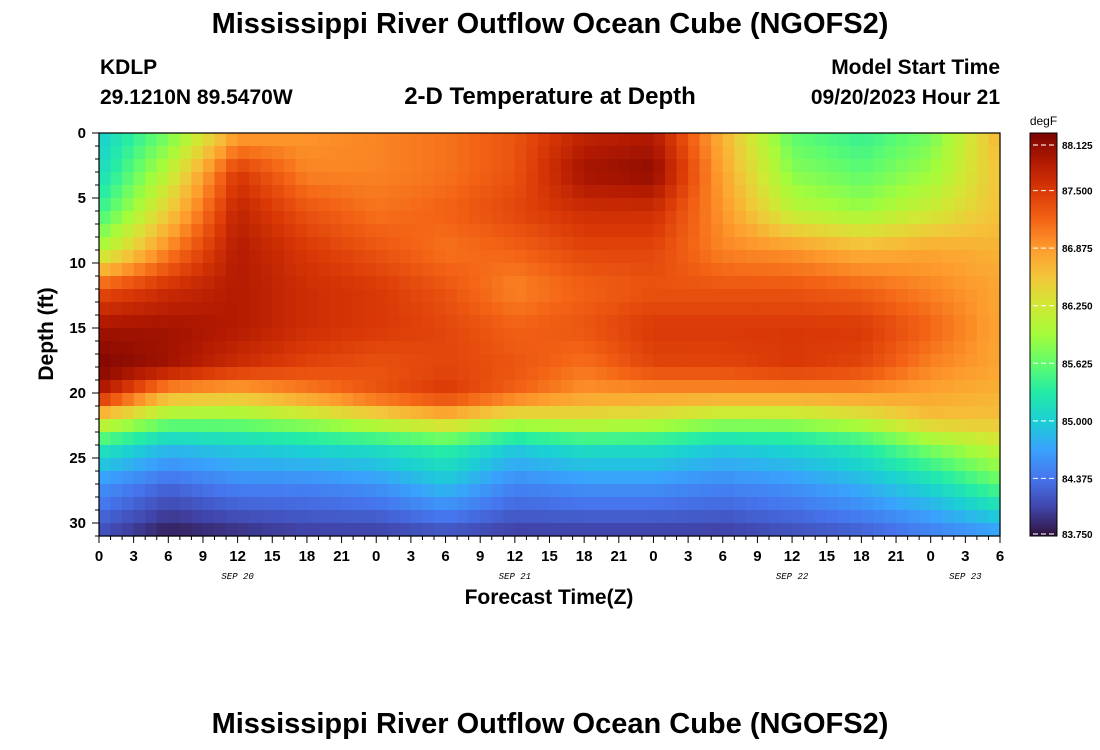 This screenshot has width=1100, height=750. Describe the element at coordinates (307, 556) in the screenshot. I see `x-tick-label: 18` at that location.